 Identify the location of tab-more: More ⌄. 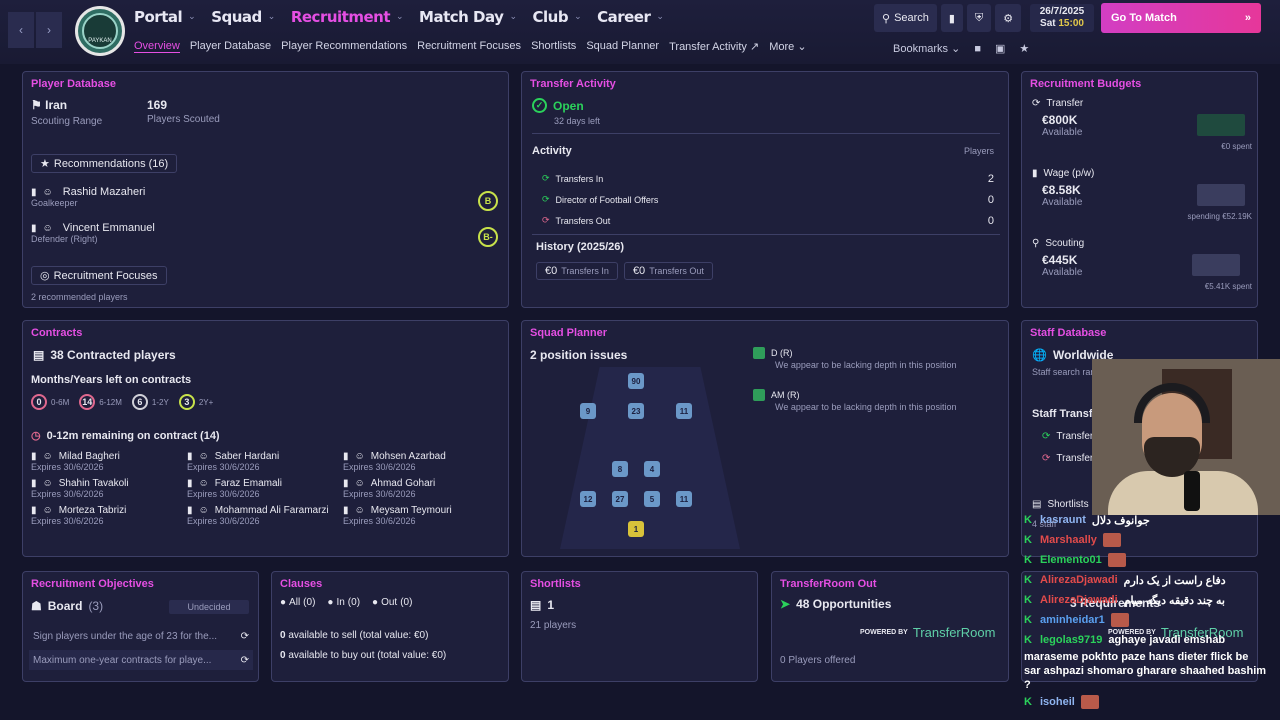
(788, 47).